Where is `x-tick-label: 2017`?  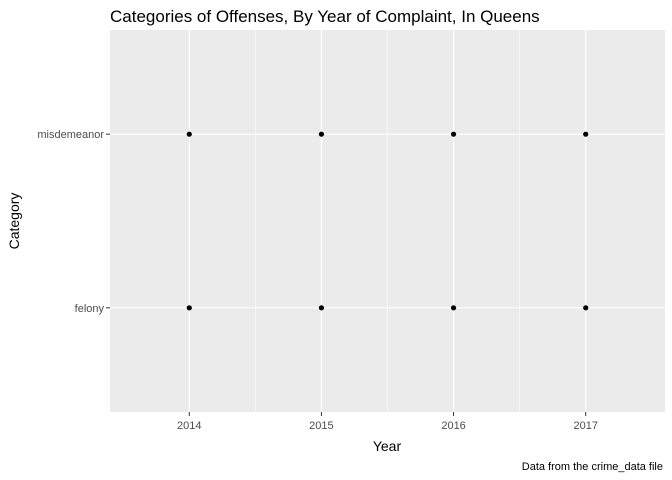
x-tick-label: 2017 is located at coordinates (585, 426).